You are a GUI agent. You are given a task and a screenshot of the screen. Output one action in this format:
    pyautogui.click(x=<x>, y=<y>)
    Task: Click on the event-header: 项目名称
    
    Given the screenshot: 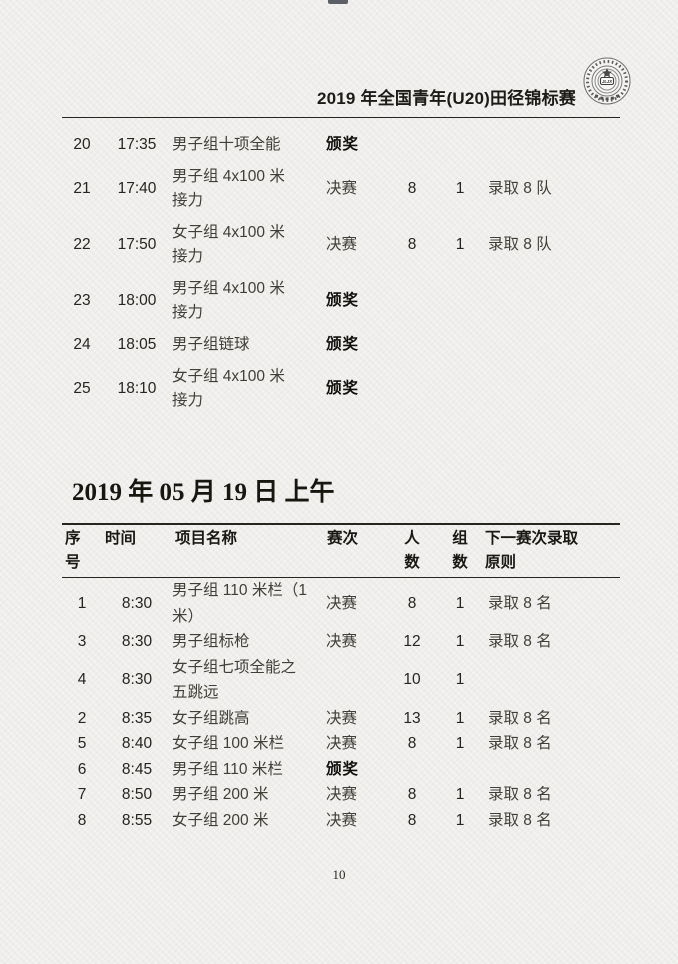 What is the action you would take?
    pyautogui.click(x=206, y=538)
    